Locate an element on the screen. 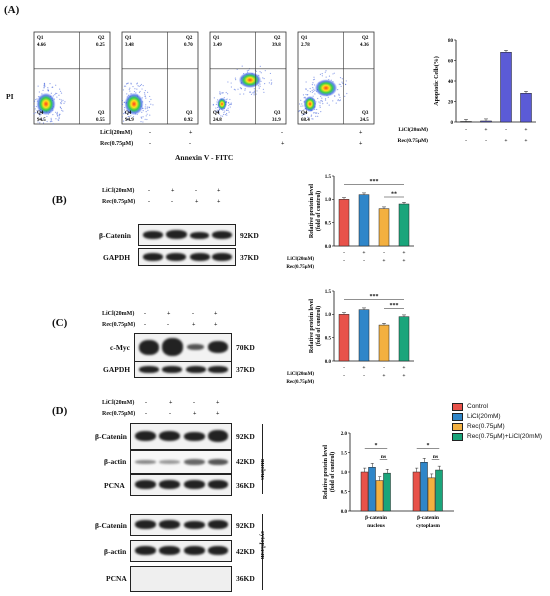  blot-d-cyto-name-3: PCNA is located at coordinates (116, 578).